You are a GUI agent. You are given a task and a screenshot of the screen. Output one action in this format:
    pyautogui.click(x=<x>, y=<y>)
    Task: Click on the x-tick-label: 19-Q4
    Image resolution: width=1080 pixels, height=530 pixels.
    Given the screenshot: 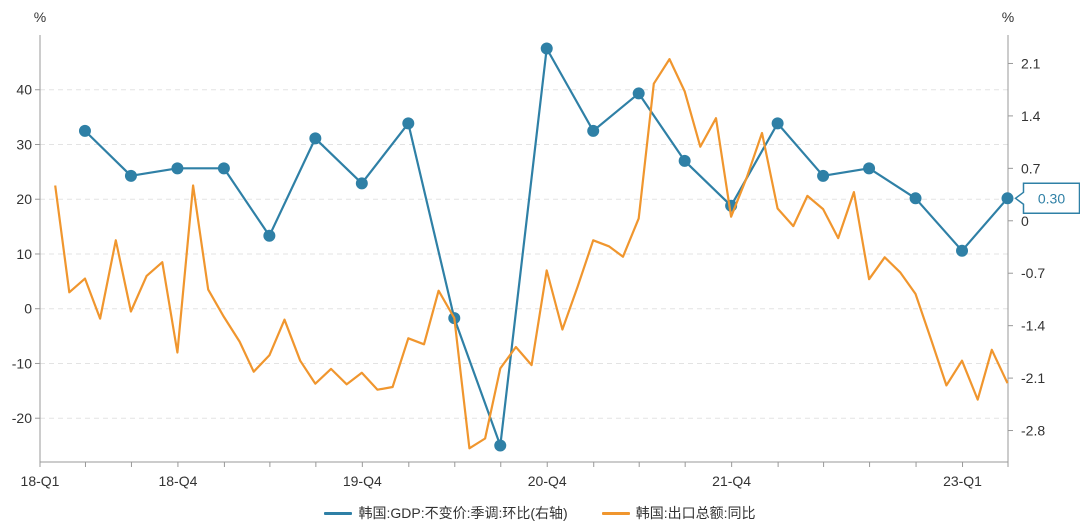 What is the action you would take?
    pyautogui.click(x=362, y=481)
    